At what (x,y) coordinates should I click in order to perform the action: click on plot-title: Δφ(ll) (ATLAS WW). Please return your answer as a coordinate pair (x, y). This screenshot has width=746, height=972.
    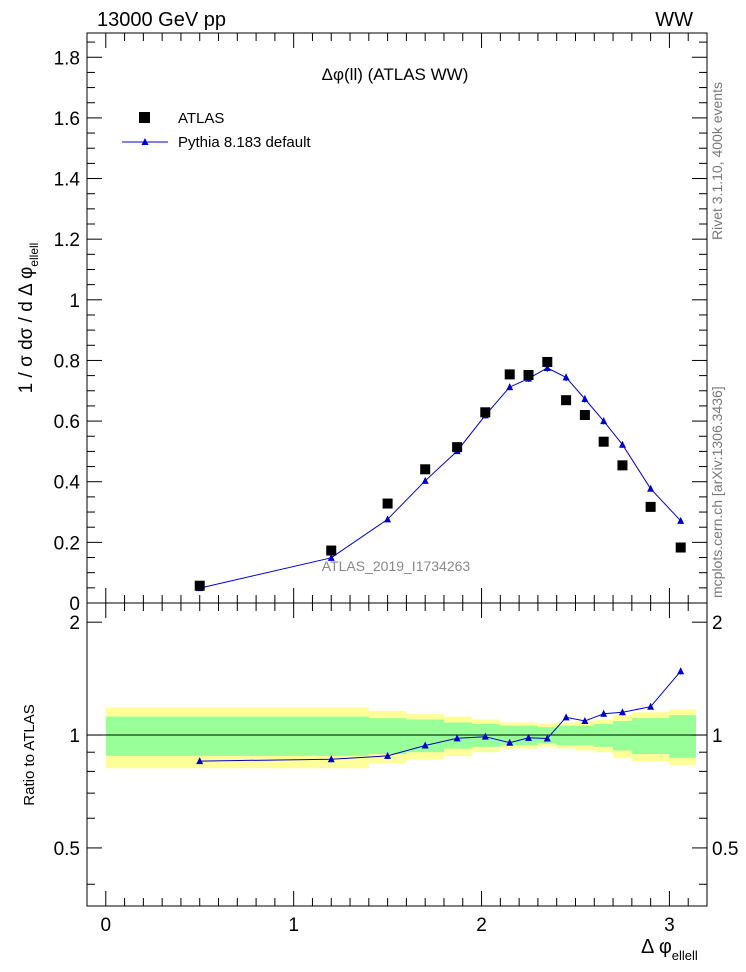
    Looking at the image, I should click on (395, 74).